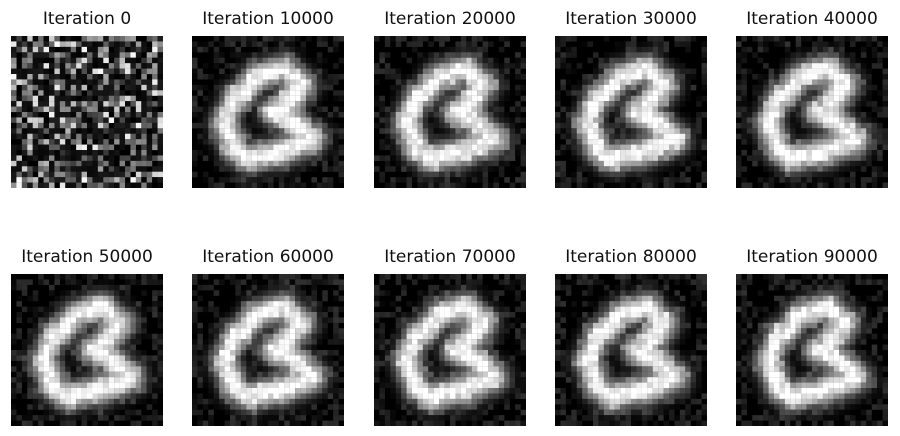 The width and height of the screenshot is (900, 436). What do you see at coordinates (268, 19) in the screenshot?
I see `panel-title: Iteration 10000` at bounding box center [268, 19].